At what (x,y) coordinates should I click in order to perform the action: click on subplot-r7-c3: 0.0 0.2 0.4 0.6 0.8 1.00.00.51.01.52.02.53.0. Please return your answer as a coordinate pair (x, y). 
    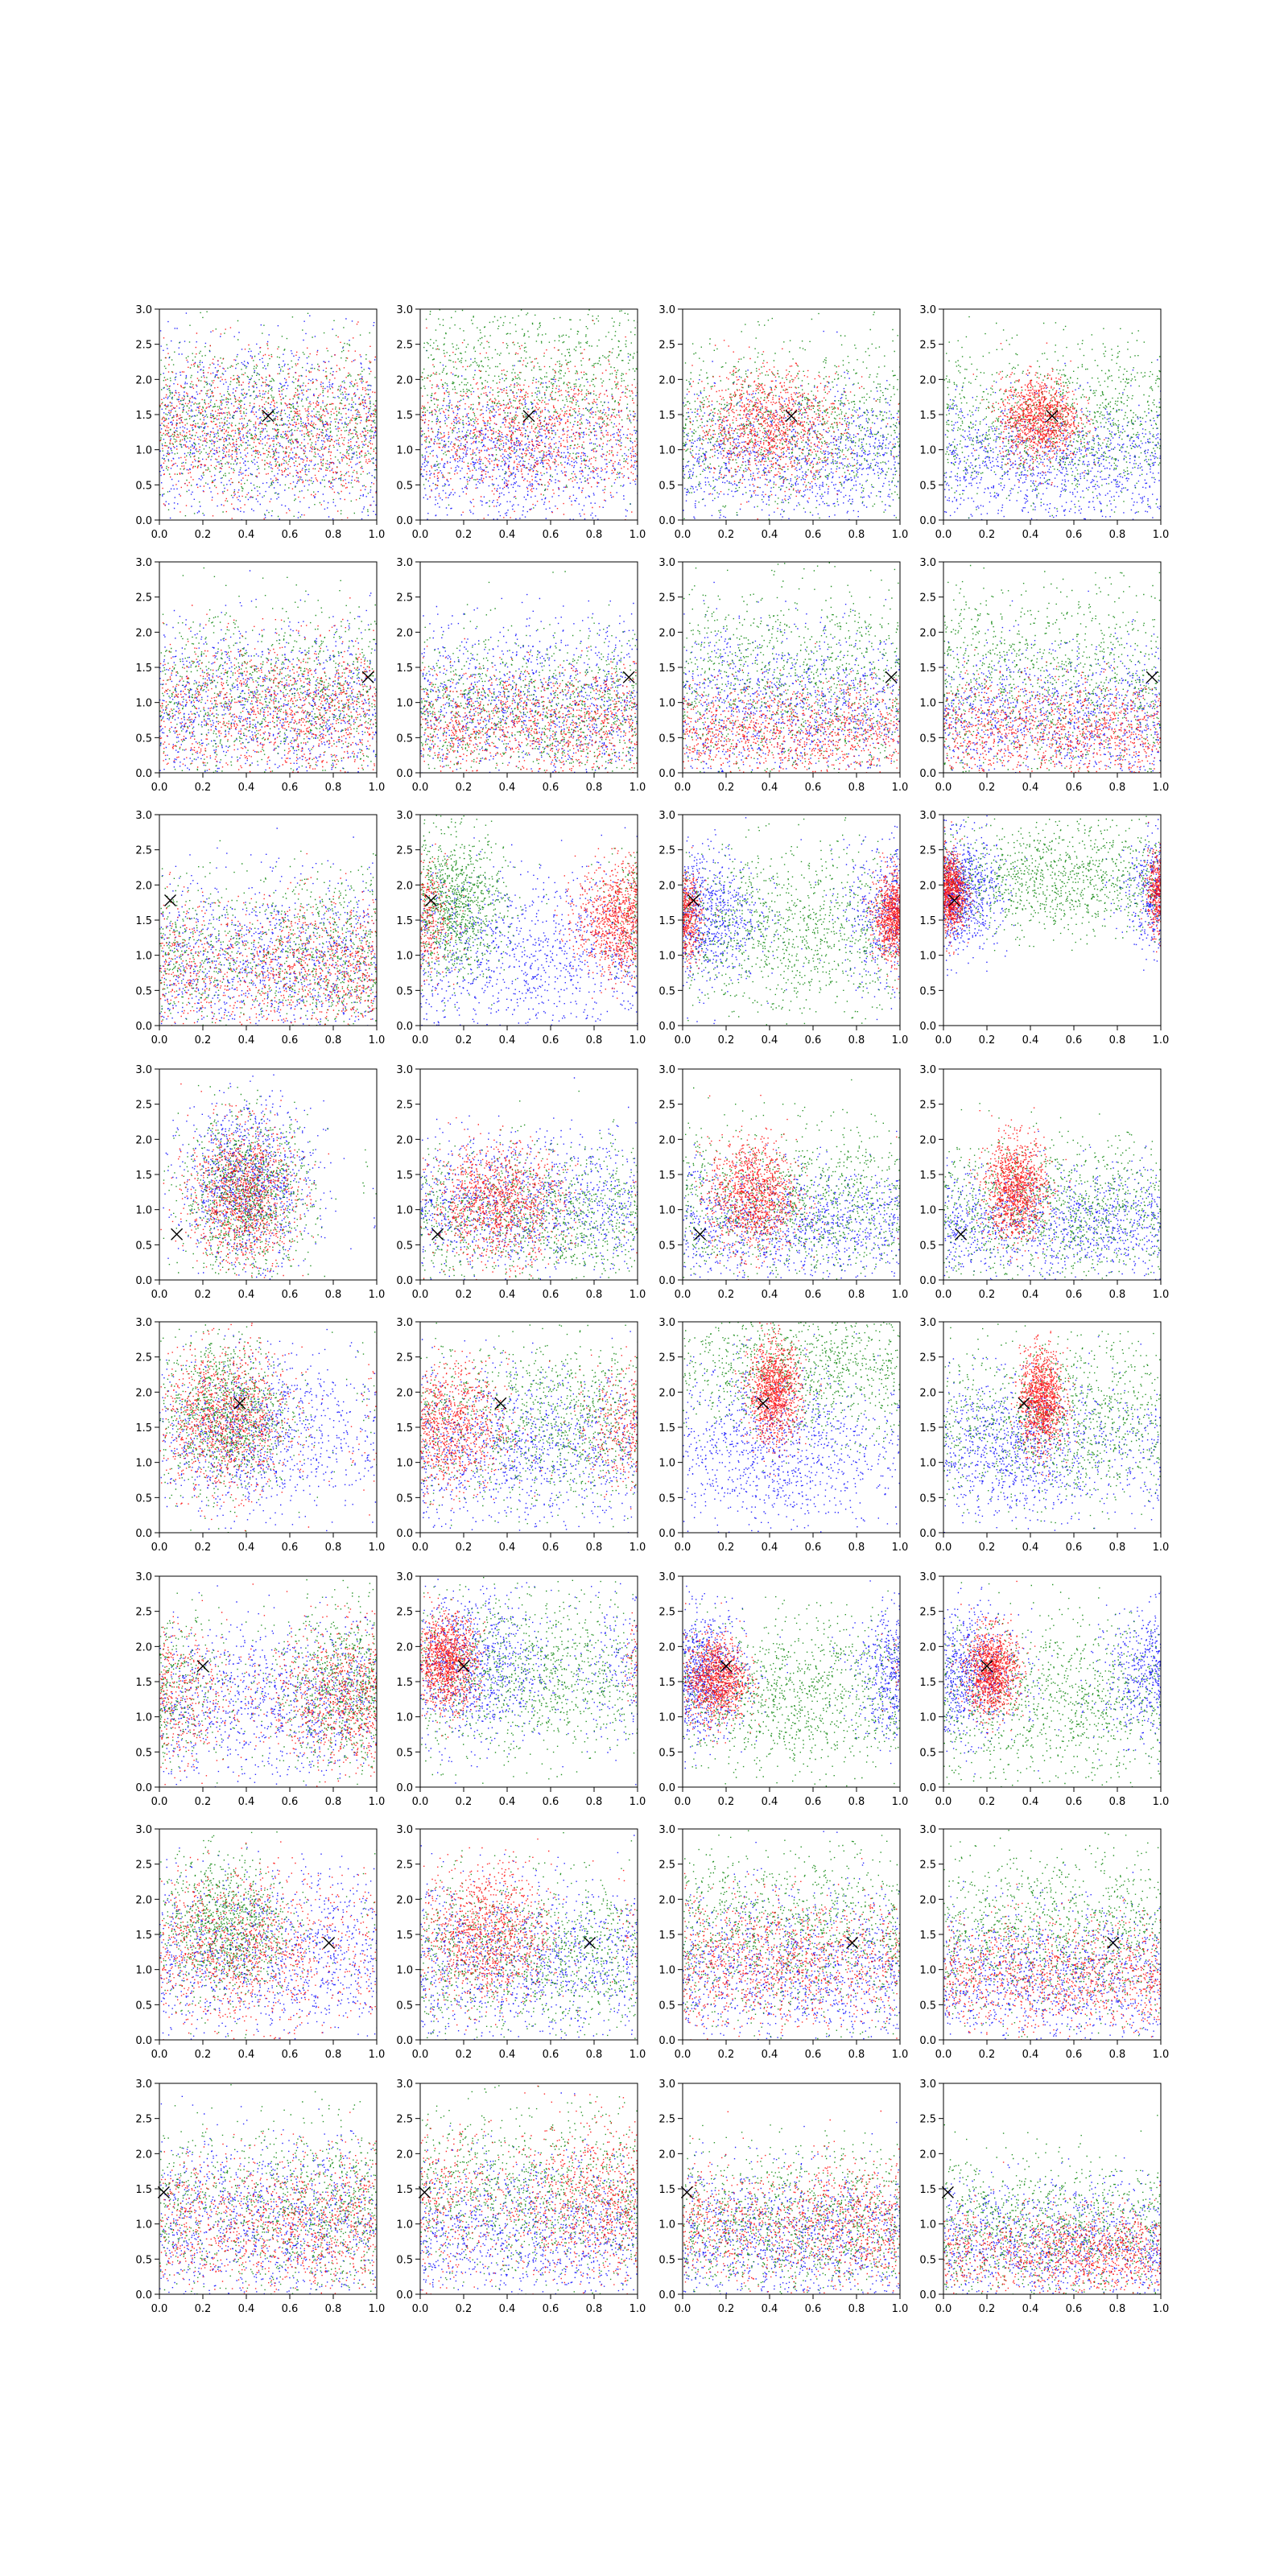
    Looking at the image, I should click on (783, 1942).